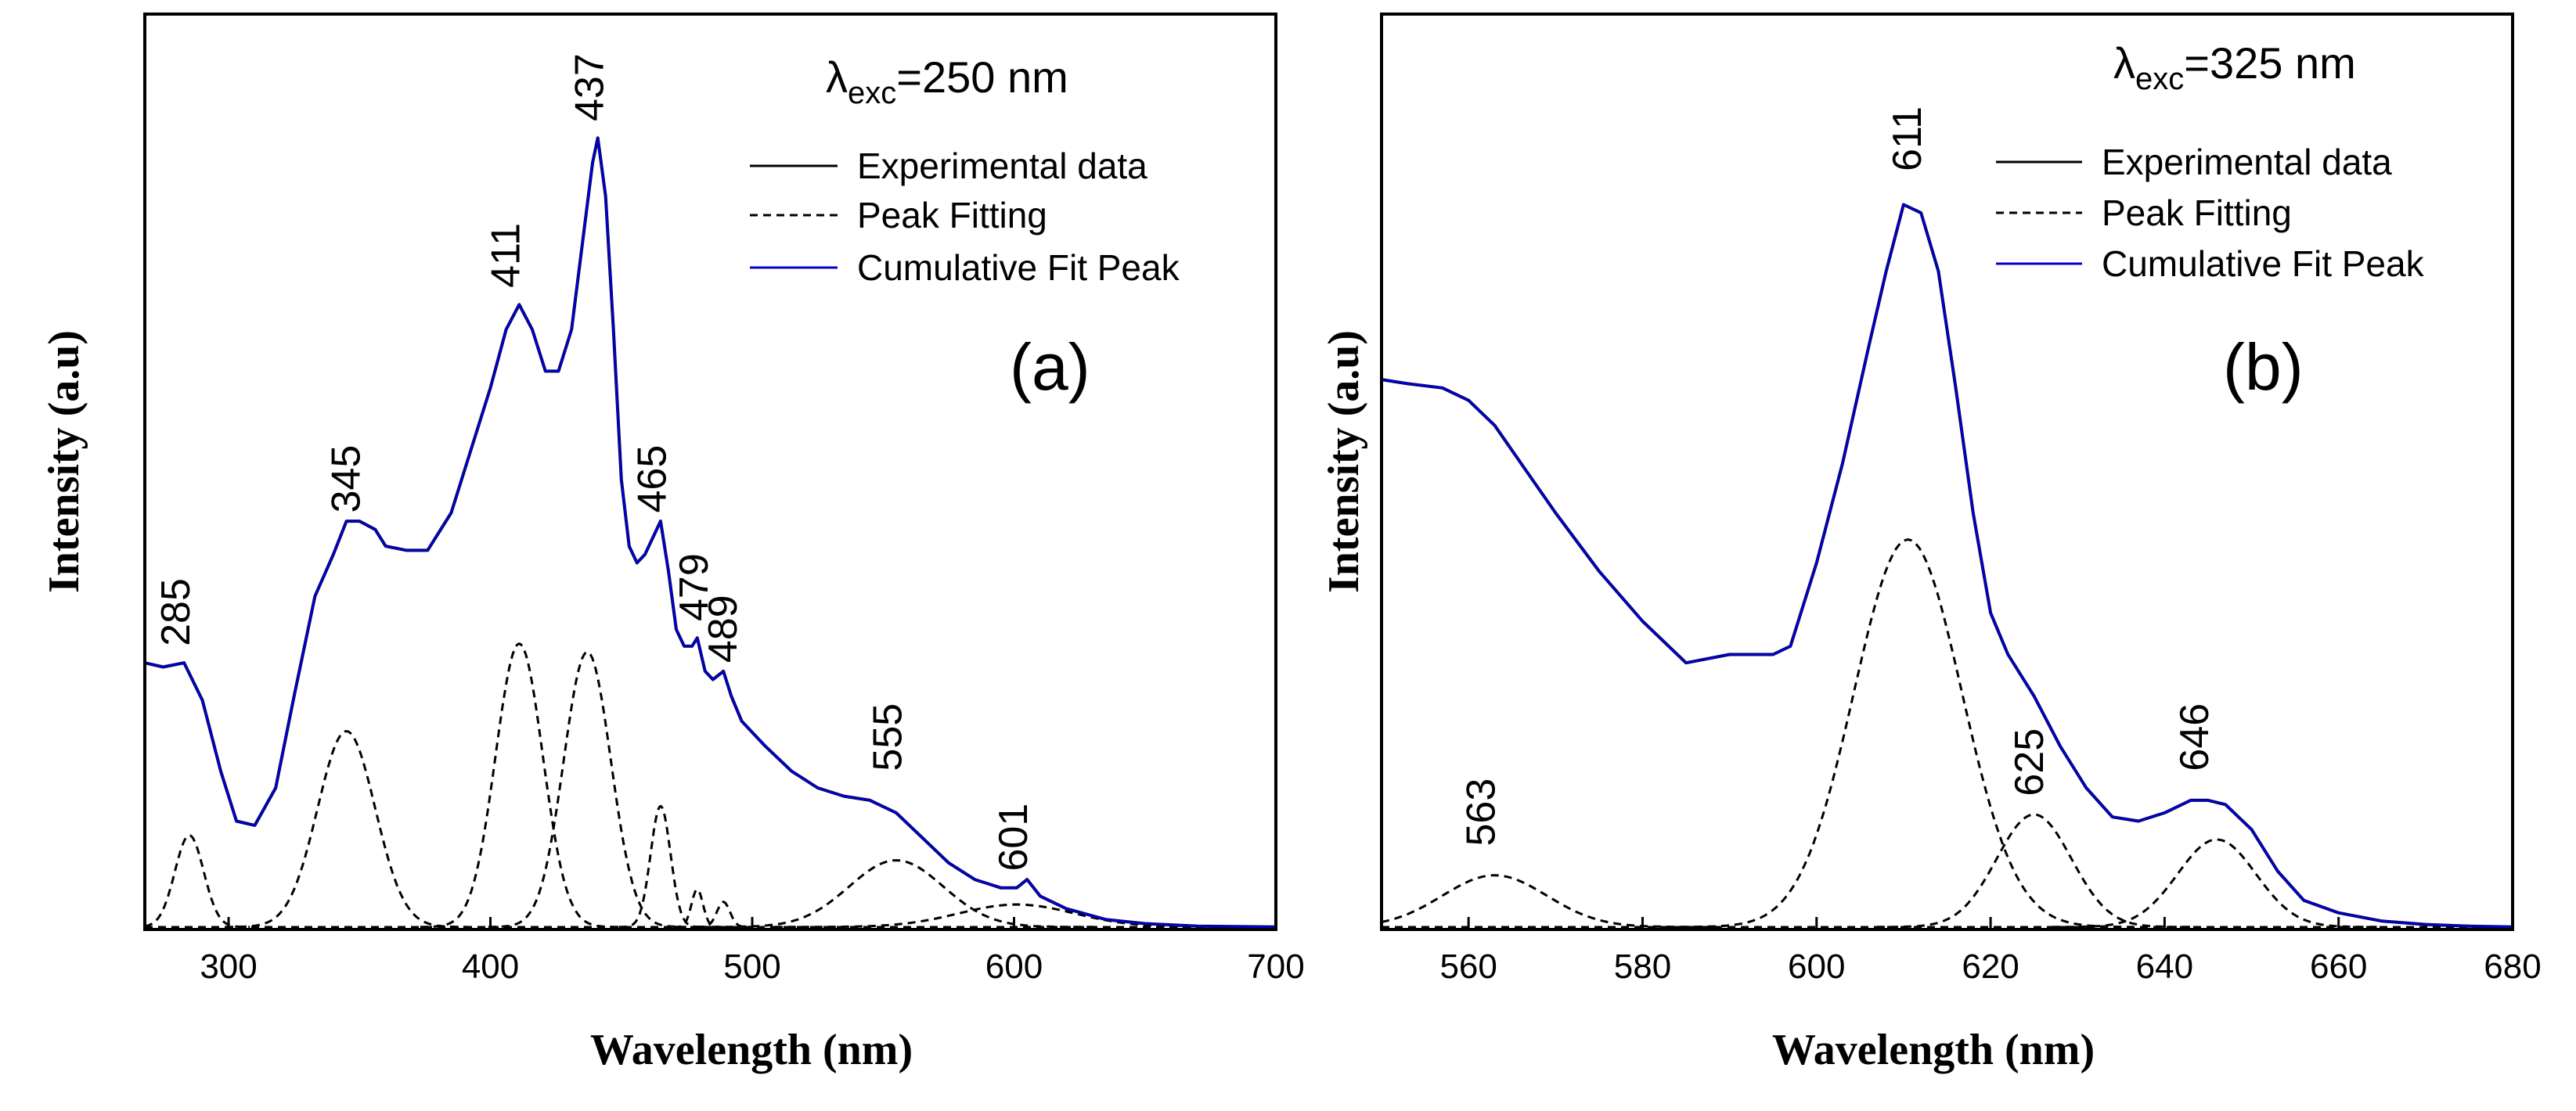  Describe the element at coordinates (1050, 367) in the screenshot. I see `panel-tag-a: (a)` at that location.